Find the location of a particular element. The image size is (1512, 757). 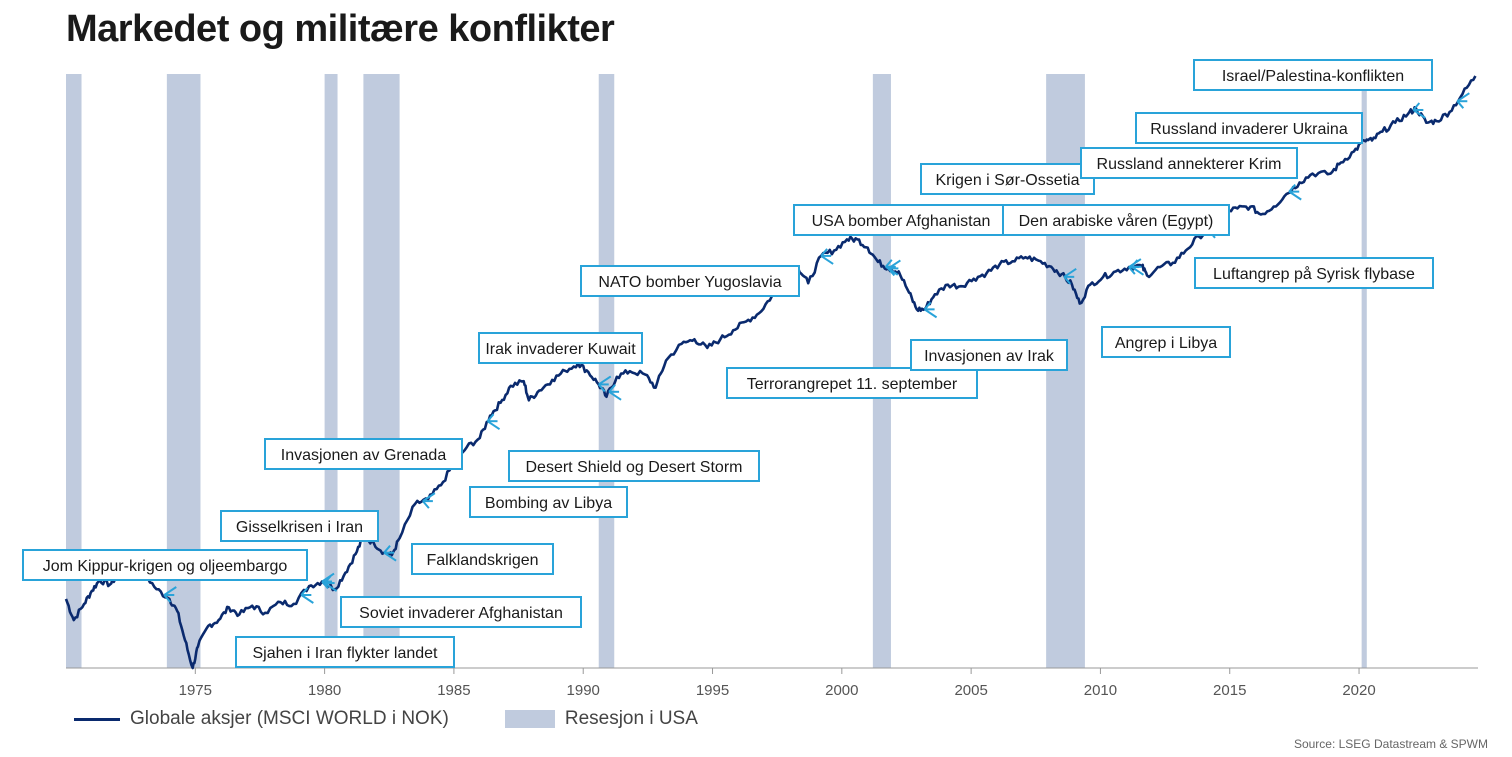

x-axis-ticks: 1975 1980 1985 1990 1995 2000 2005 2010 2015 2020 is located at coordinates (777, 683).